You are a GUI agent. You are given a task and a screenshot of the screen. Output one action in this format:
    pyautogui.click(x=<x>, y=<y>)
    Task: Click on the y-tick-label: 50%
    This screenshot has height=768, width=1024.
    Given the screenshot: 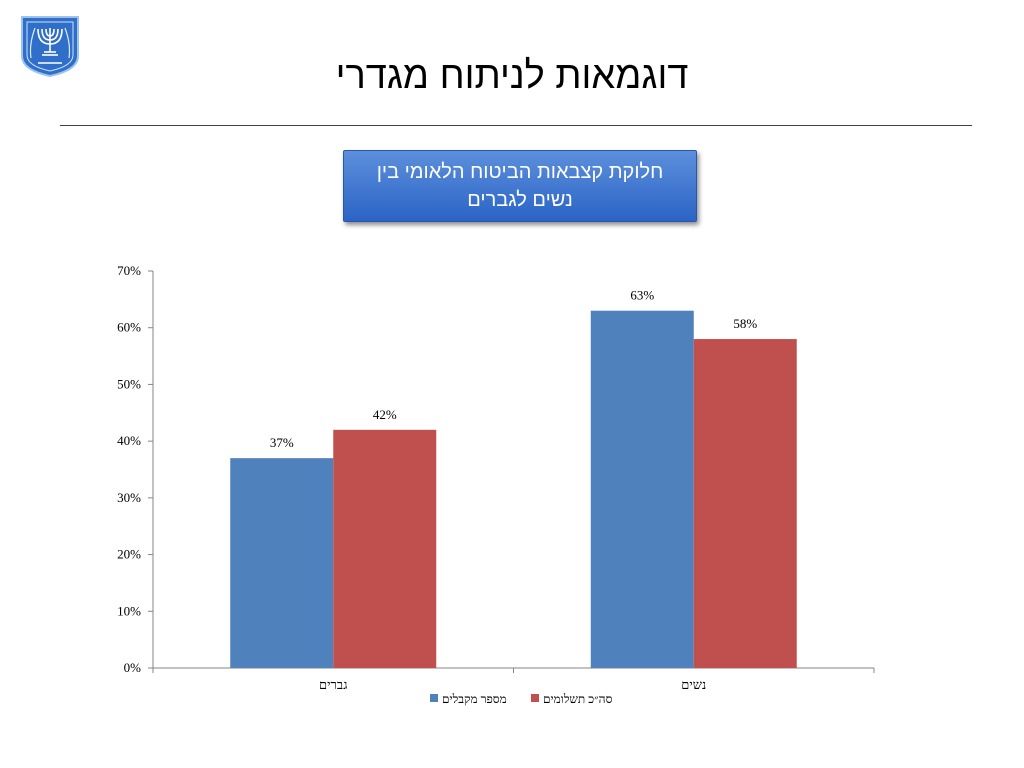 What is the action you would take?
    pyautogui.click(x=129, y=383)
    